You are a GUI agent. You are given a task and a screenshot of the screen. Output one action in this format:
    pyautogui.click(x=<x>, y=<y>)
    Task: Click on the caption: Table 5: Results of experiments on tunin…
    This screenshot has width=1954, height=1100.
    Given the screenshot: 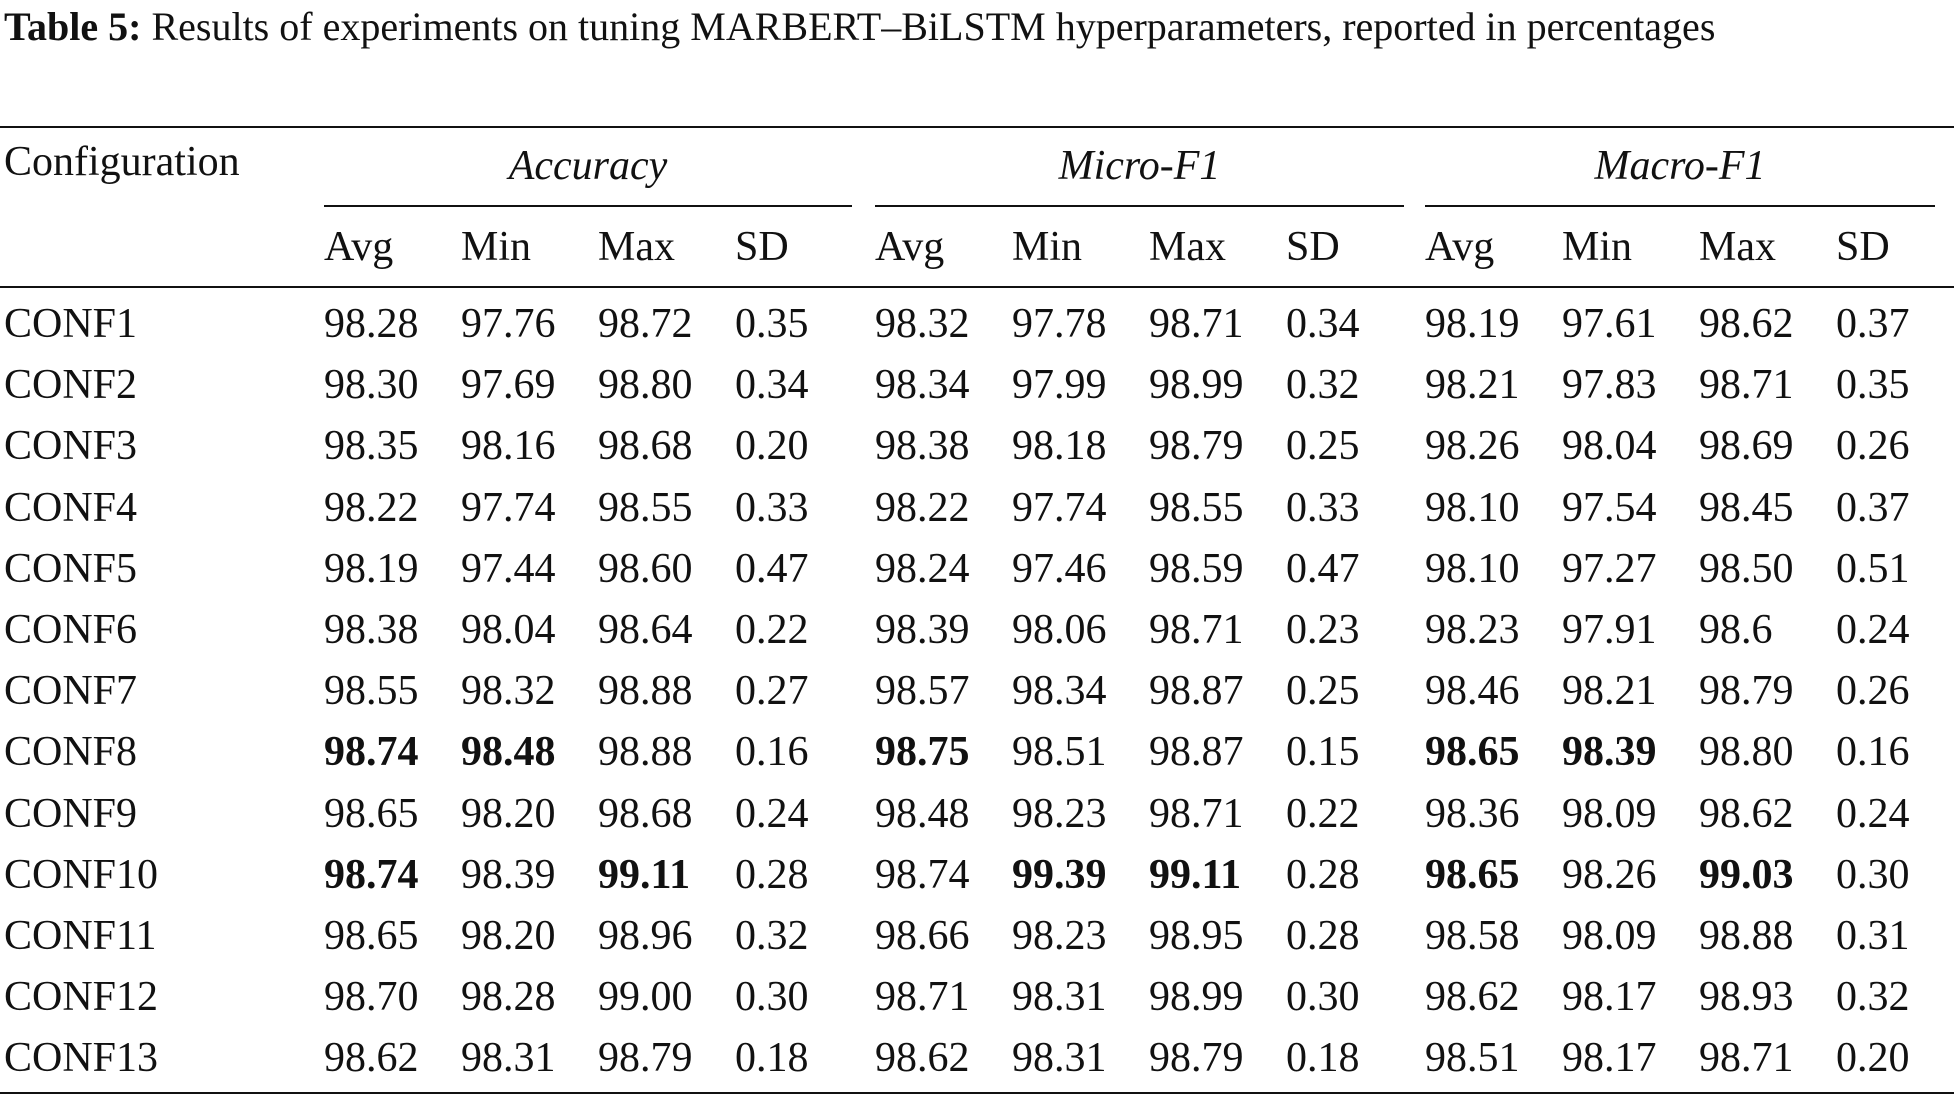 What is the action you would take?
    pyautogui.click(x=959, y=27)
    